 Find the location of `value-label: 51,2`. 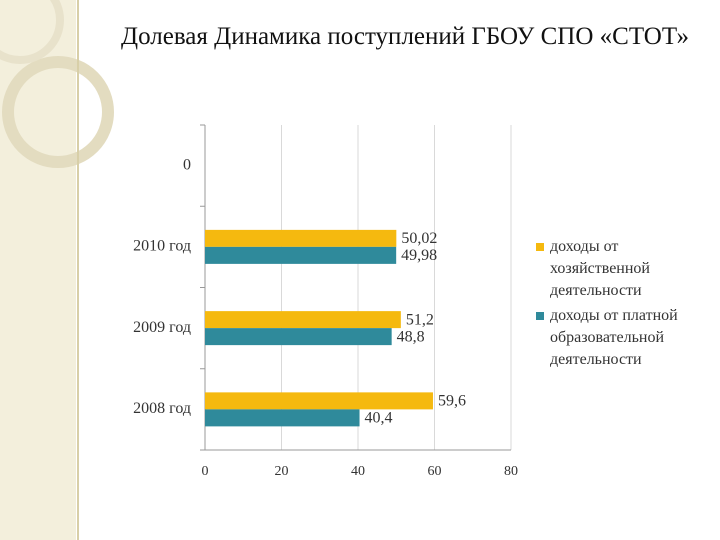

value-label: 51,2 is located at coordinates (420, 319).